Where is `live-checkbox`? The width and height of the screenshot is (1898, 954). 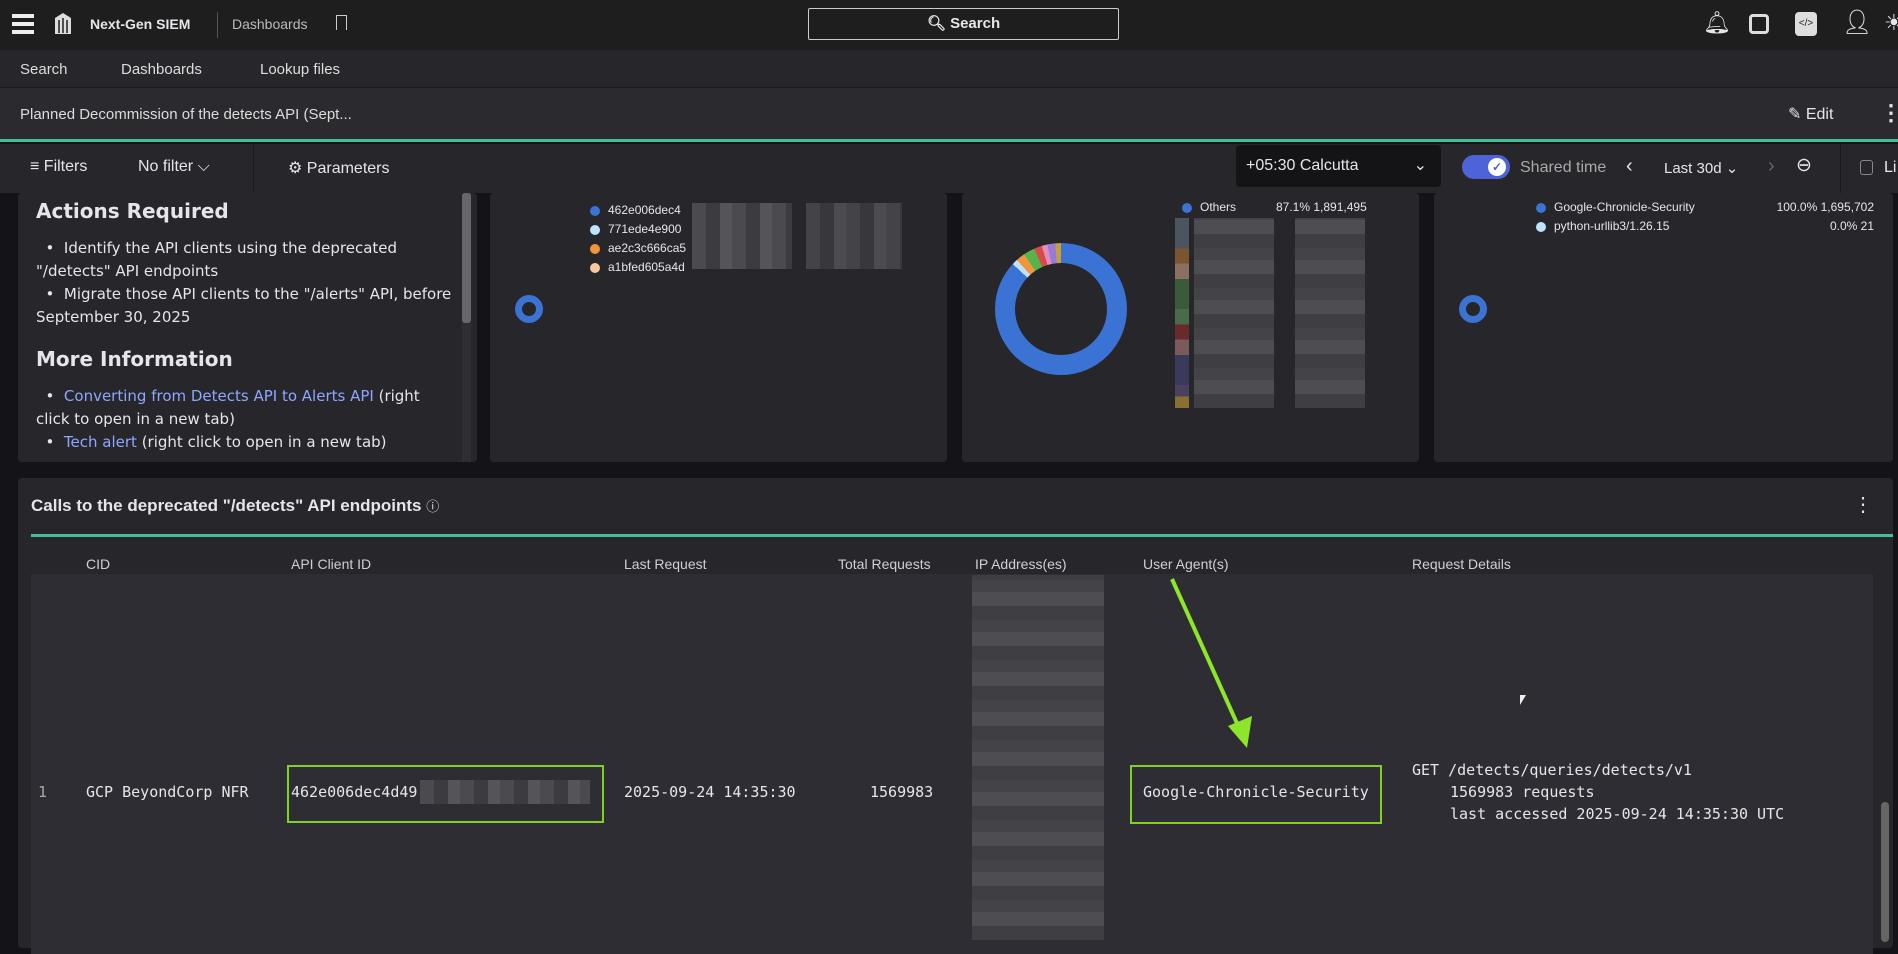
live-checkbox is located at coordinates (1866, 167).